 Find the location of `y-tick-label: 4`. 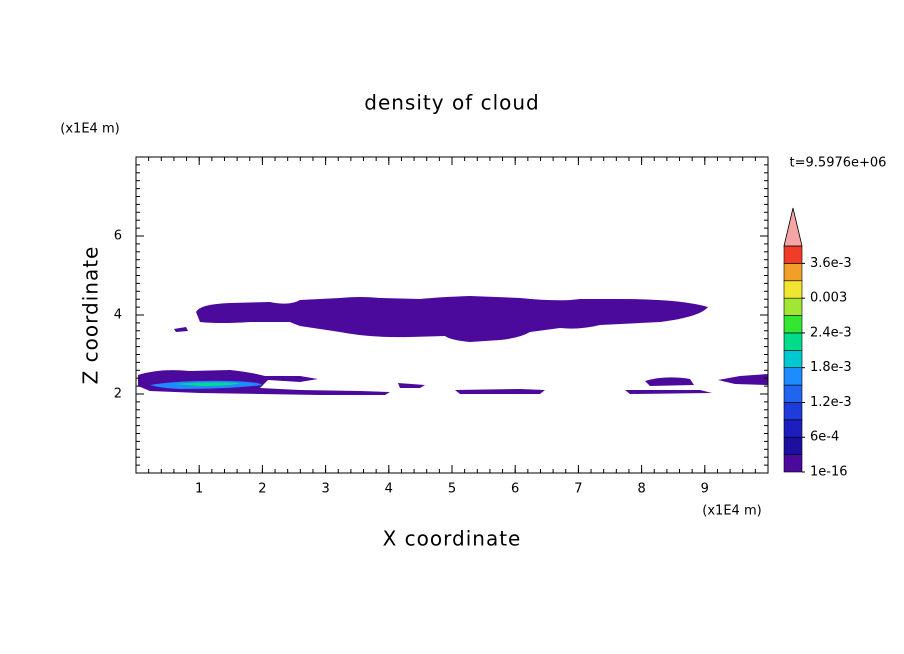

y-tick-label: 4 is located at coordinates (118, 315).